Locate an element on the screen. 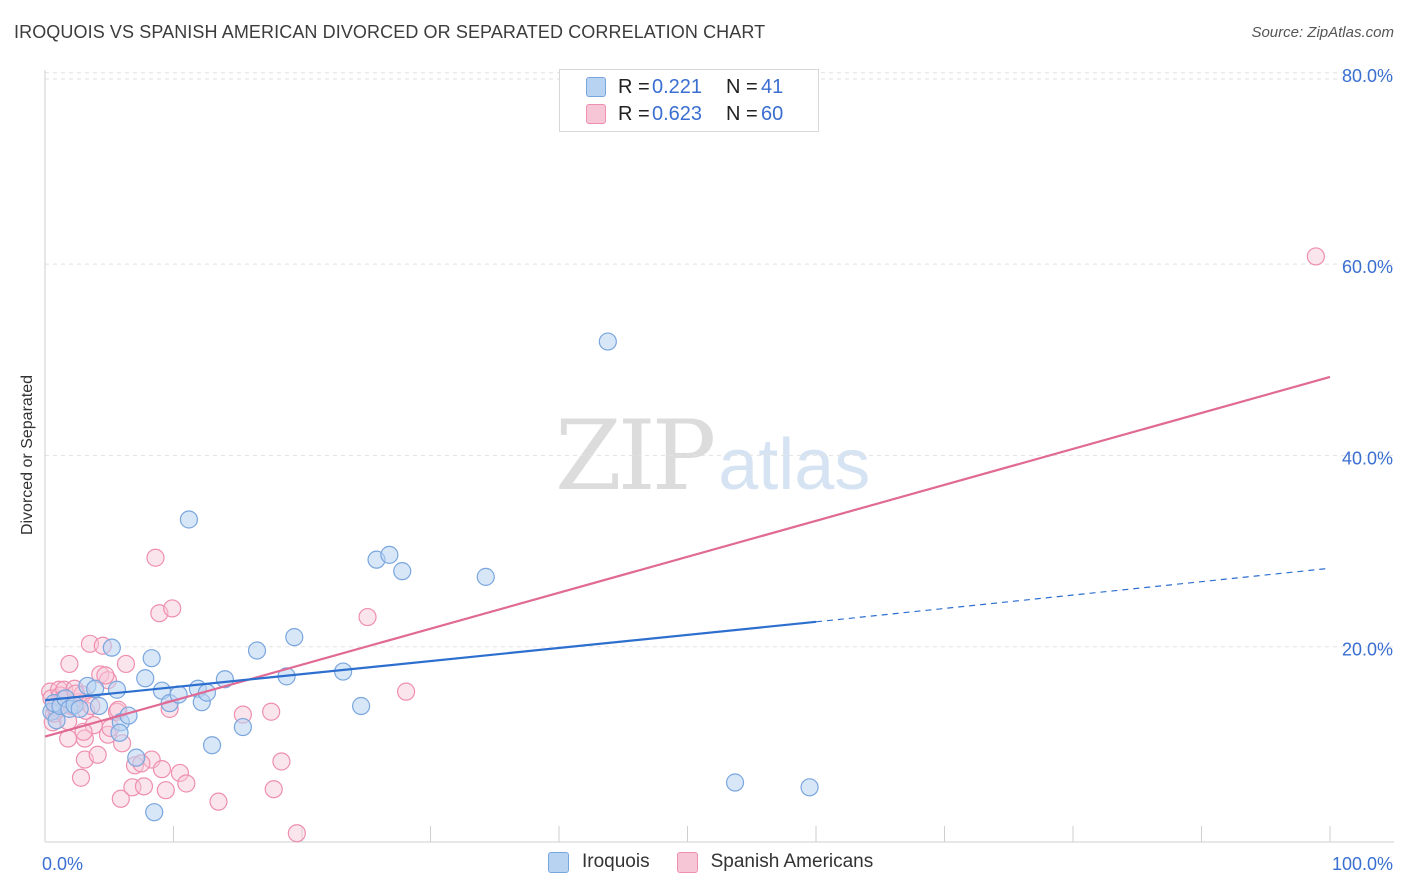  legend-row-spanish: R = 0.623 N = 60 is located at coordinates (684, 114).